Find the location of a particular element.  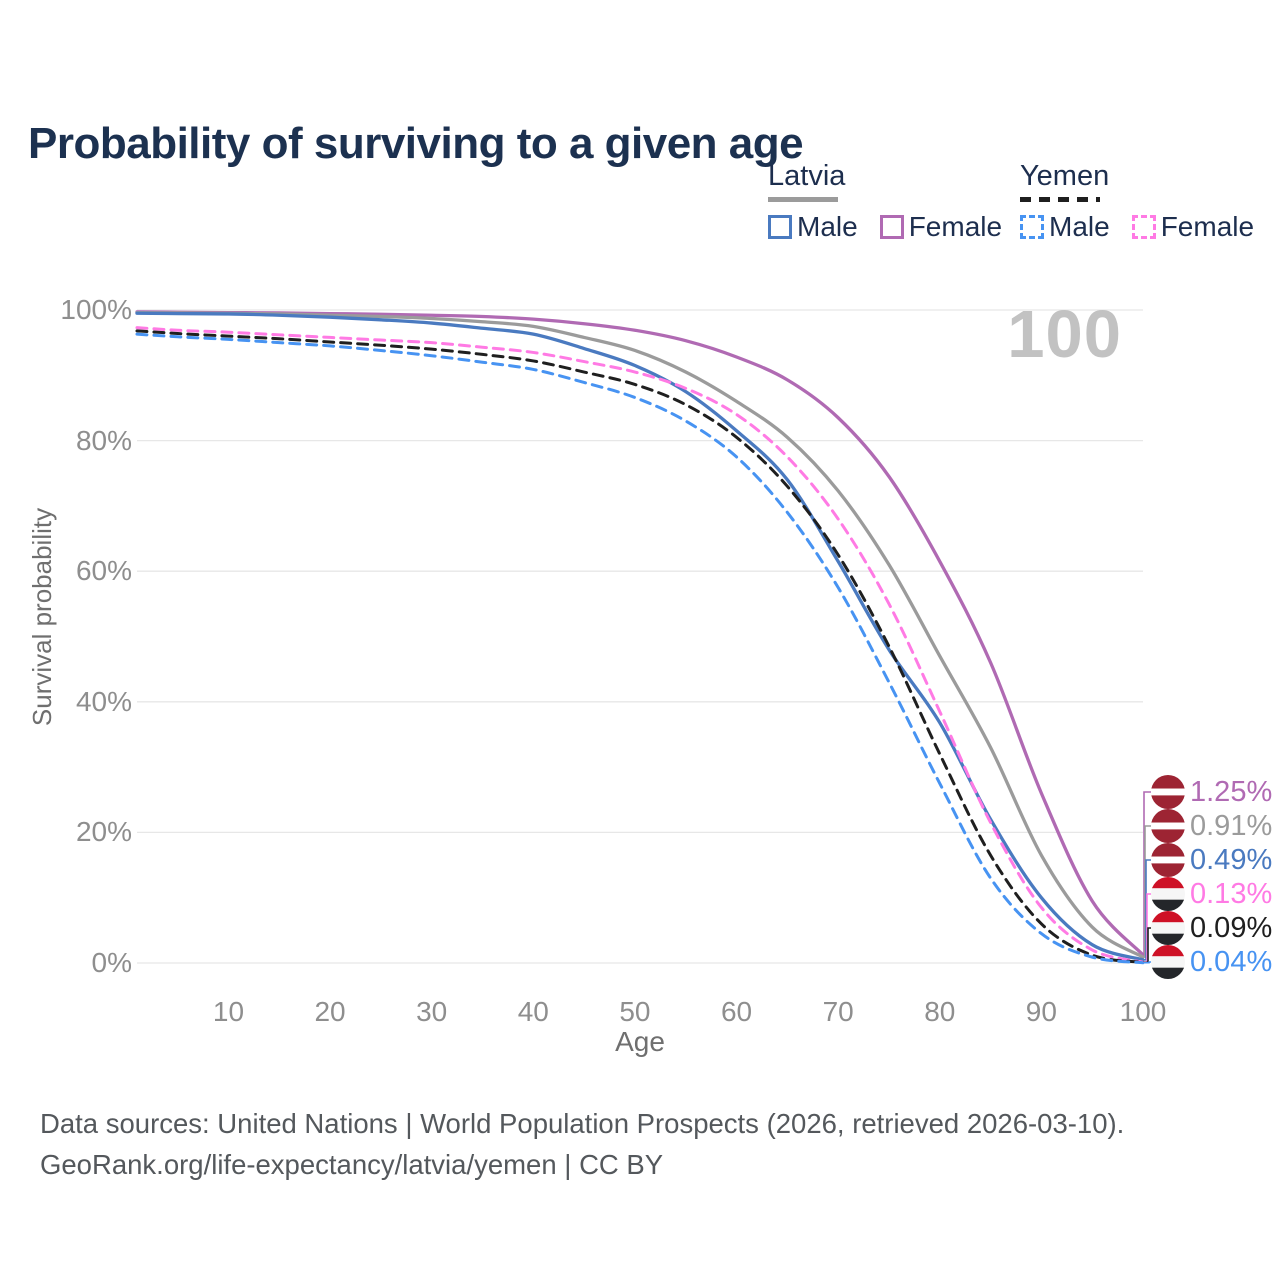

x-tick-label: 10 is located at coordinates (228, 1011).